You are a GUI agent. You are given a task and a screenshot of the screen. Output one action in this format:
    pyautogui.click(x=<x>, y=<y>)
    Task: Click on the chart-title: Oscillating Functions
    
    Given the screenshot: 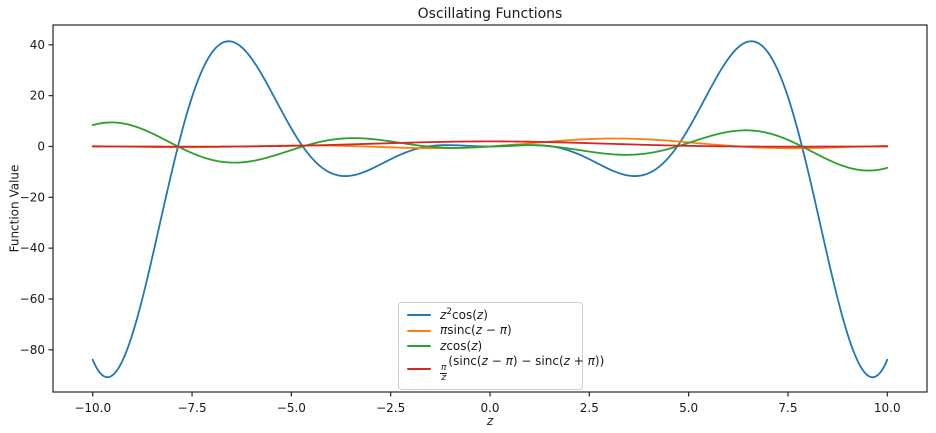 What is the action you would take?
    pyautogui.click(x=490, y=14)
    